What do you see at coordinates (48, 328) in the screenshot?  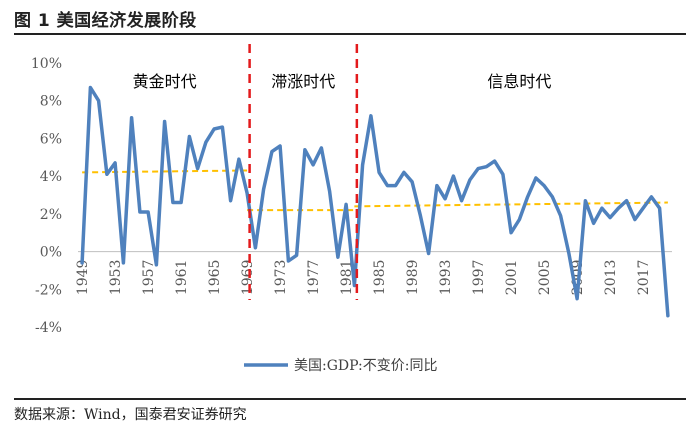 I see `y-tick-label: -4%` at bounding box center [48, 328].